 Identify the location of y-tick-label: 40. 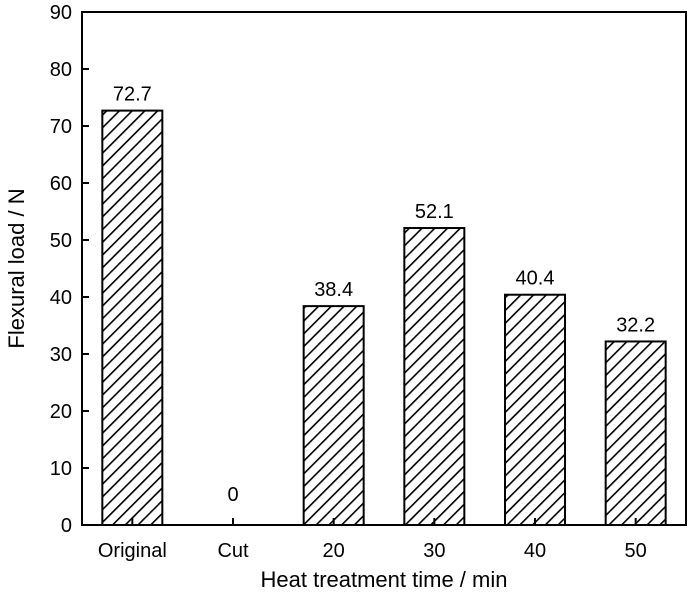
(61, 298).